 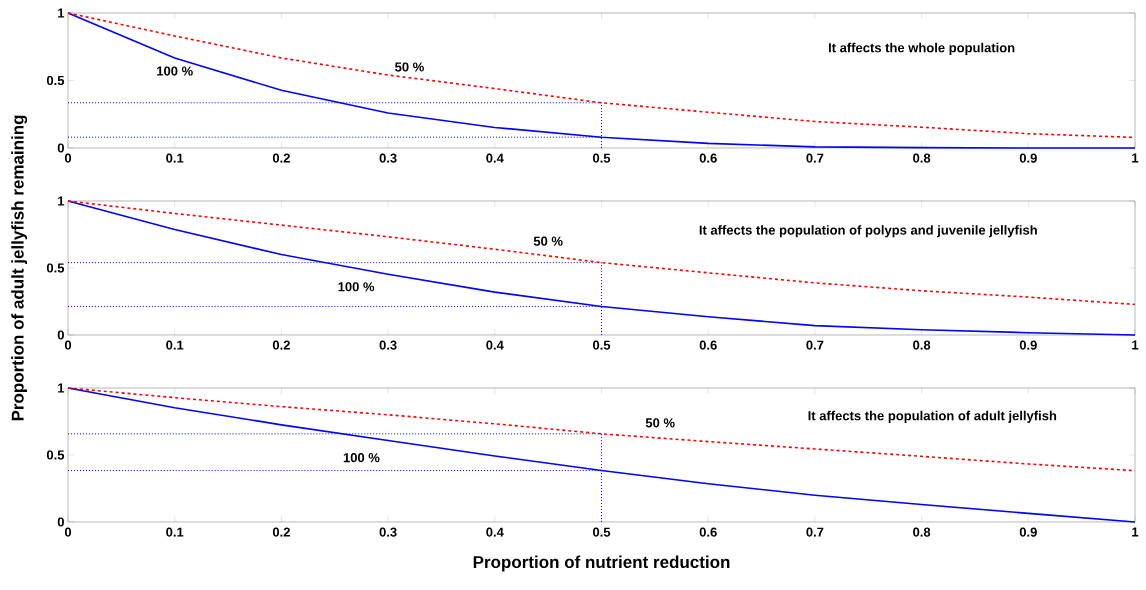 What do you see at coordinates (868, 231) in the screenshot?
I see `text: It affects the population of polyps and juvenile jellyfish` at bounding box center [868, 231].